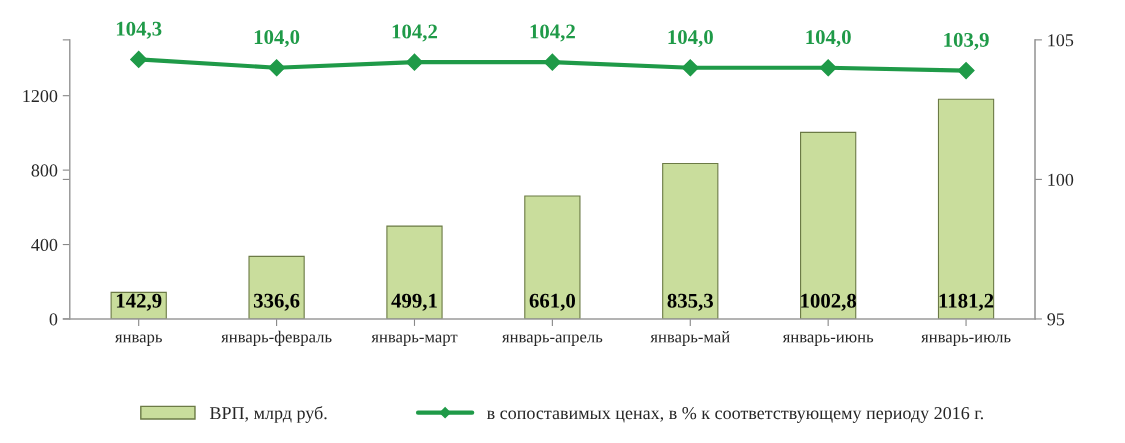 The height and width of the screenshot is (443, 1125). I want to click on data-label: 835,3, so click(690, 302).